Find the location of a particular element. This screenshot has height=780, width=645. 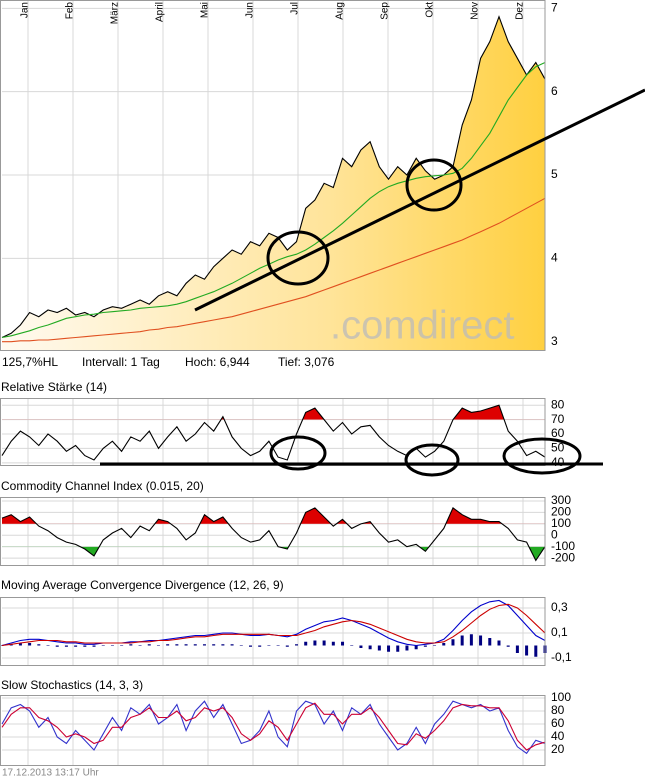

month-label: März is located at coordinates (115, 13).